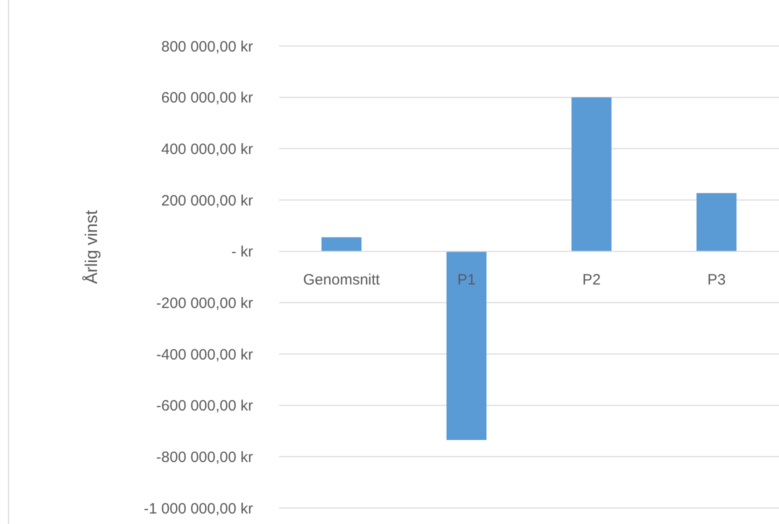  Describe the element at coordinates (198, 509) in the screenshot. I see `y-tick-label: -1 000 000,00 kr` at that location.